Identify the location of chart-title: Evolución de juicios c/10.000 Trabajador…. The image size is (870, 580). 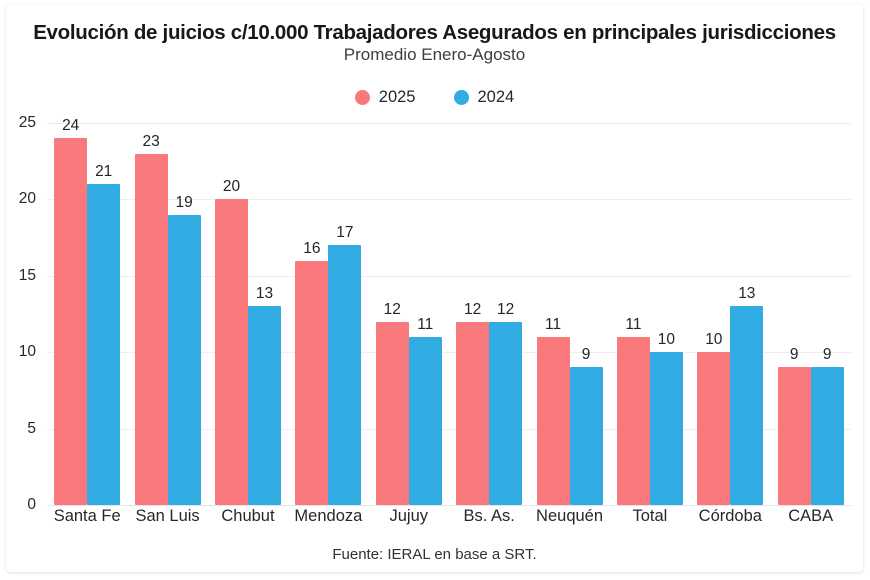
(434, 32).